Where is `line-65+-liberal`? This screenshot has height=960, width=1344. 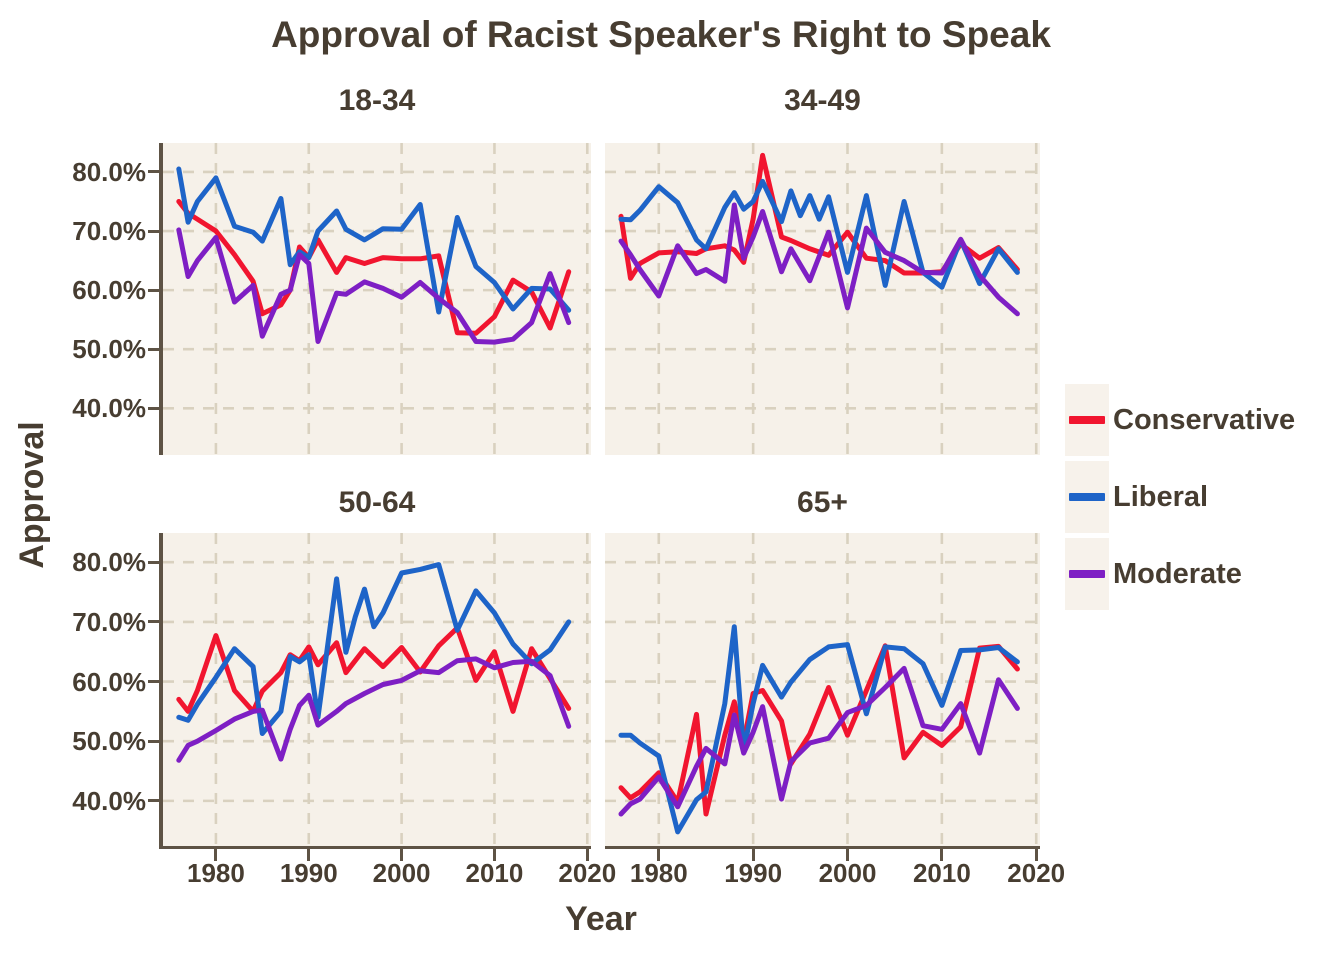
line-65+-liberal is located at coordinates (819, 729).